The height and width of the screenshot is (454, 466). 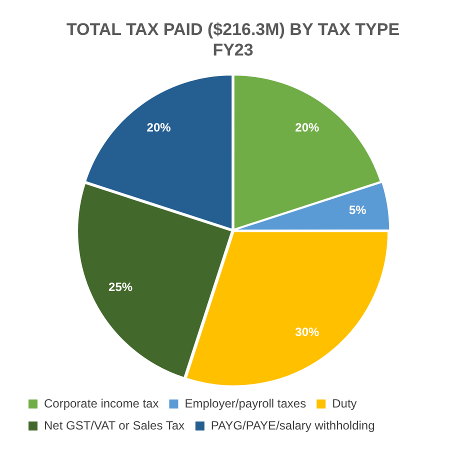 I want to click on legend-label: Employer/payroll taxes, so click(x=245, y=403).